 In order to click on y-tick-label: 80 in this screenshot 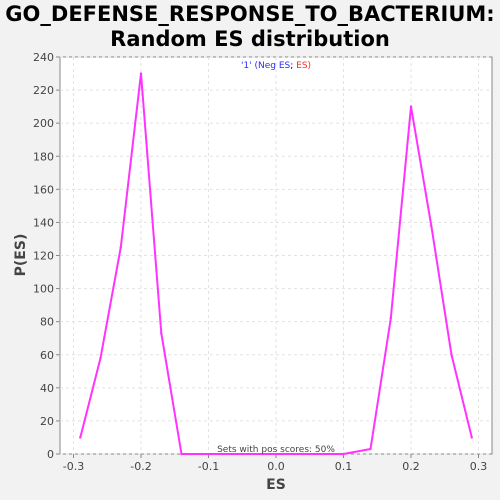, I will do `click(47, 322)`.